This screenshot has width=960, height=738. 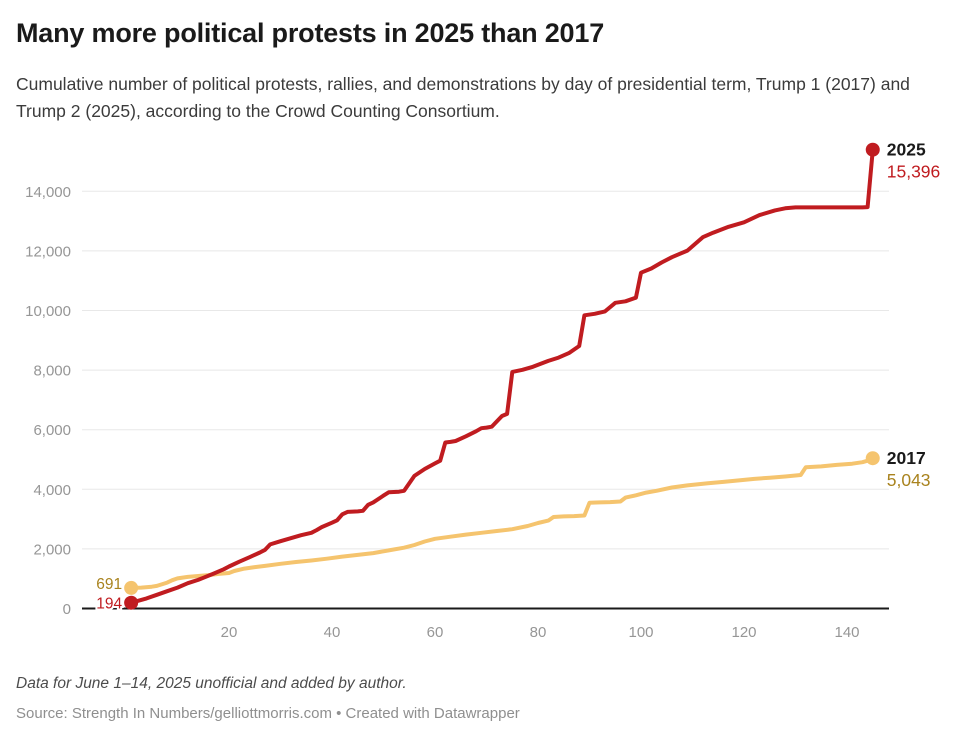 What do you see at coordinates (909, 480) in the screenshot?
I see `series-end-value-2017: 5,043` at bounding box center [909, 480].